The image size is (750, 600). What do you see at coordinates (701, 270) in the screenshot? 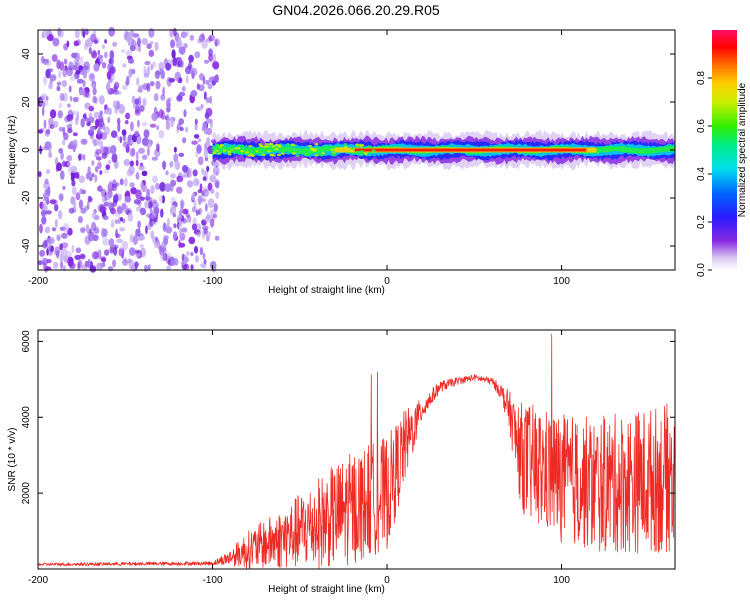
I see `colorbar-tick-label: 0.0` at bounding box center [701, 270].